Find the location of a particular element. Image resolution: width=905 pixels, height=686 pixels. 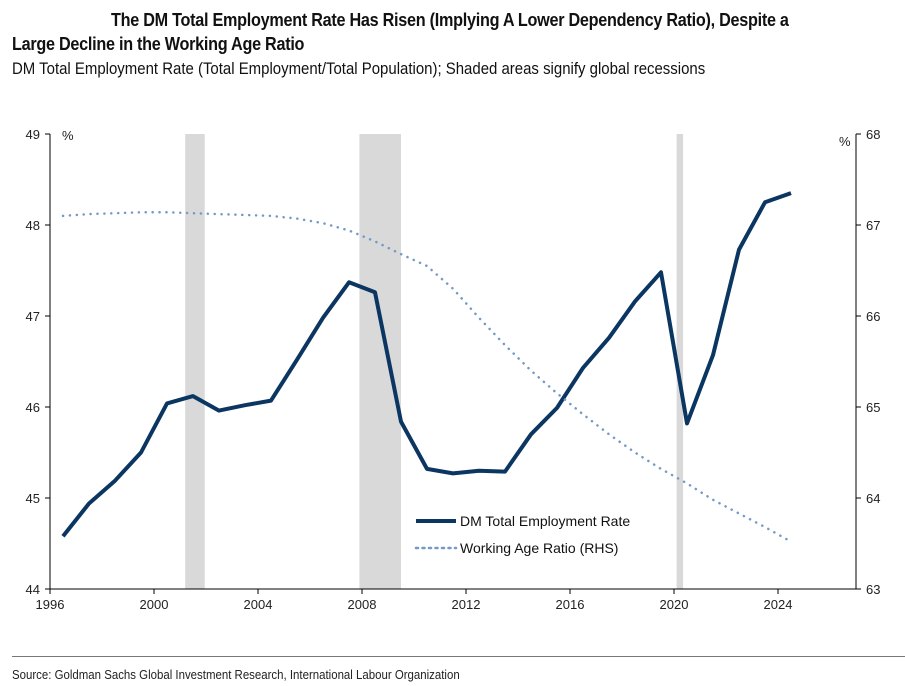

right-y-tick-label: 65 is located at coordinates (873, 407).